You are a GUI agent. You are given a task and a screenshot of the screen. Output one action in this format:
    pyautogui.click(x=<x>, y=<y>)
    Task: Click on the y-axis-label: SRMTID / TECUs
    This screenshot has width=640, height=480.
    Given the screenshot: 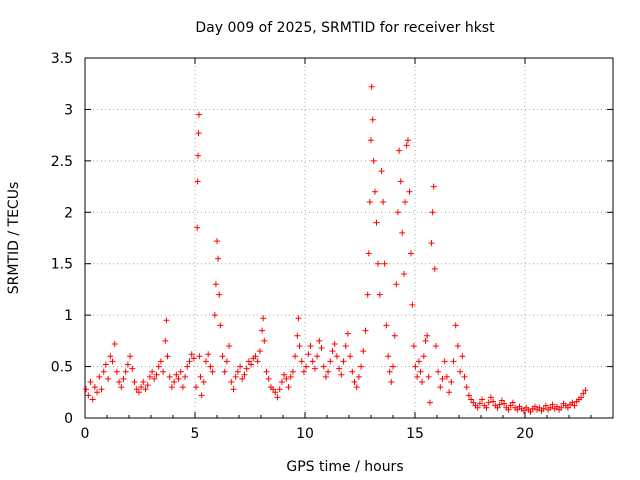 What is the action you would take?
    pyautogui.click(x=14, y=238)
    